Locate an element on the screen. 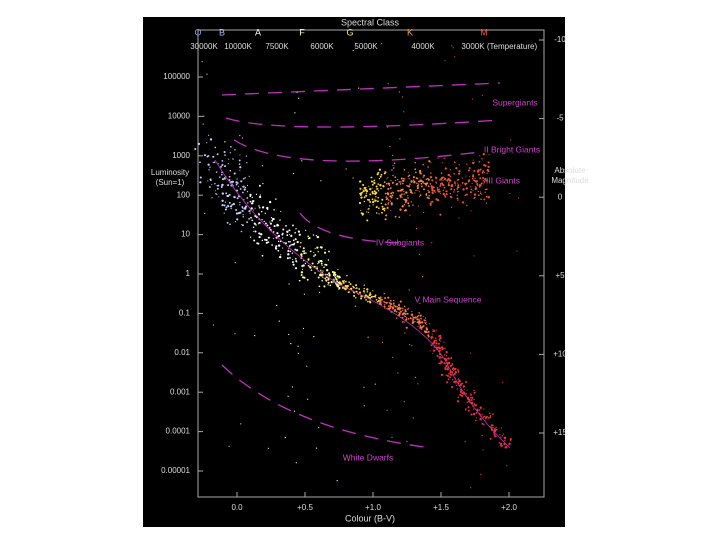 The height and width of the screenshot is (540, 720). magnitude-tick: +5 is located at coordinates (560, 275).